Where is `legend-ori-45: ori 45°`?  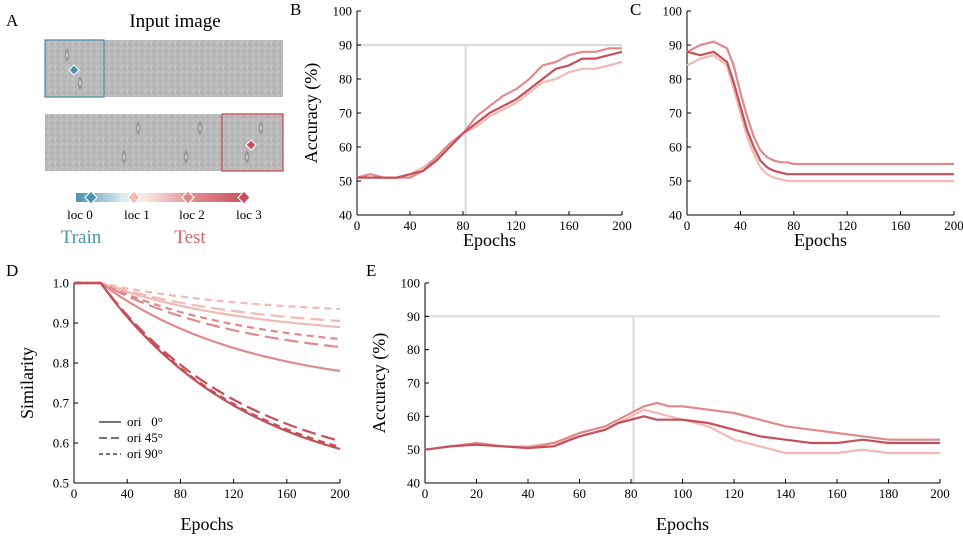 legend-ori-45: ori 45° is located at coordinates (145, 437).